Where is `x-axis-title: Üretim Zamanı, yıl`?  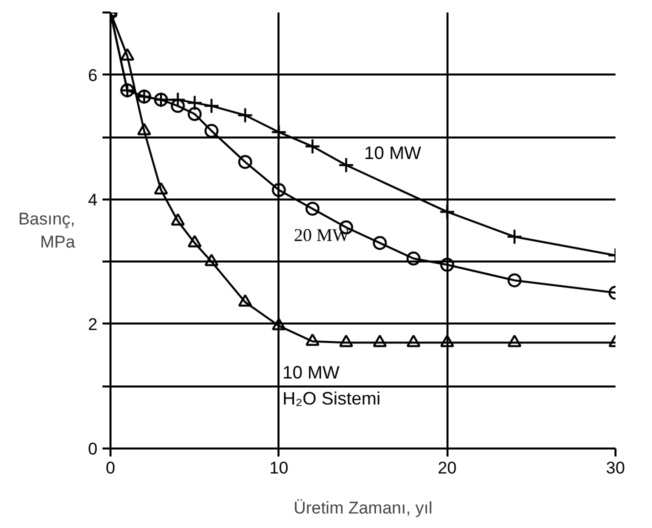
x-axis-title: Üretim Zamanı, yıl is located at coordinates (363, 508).